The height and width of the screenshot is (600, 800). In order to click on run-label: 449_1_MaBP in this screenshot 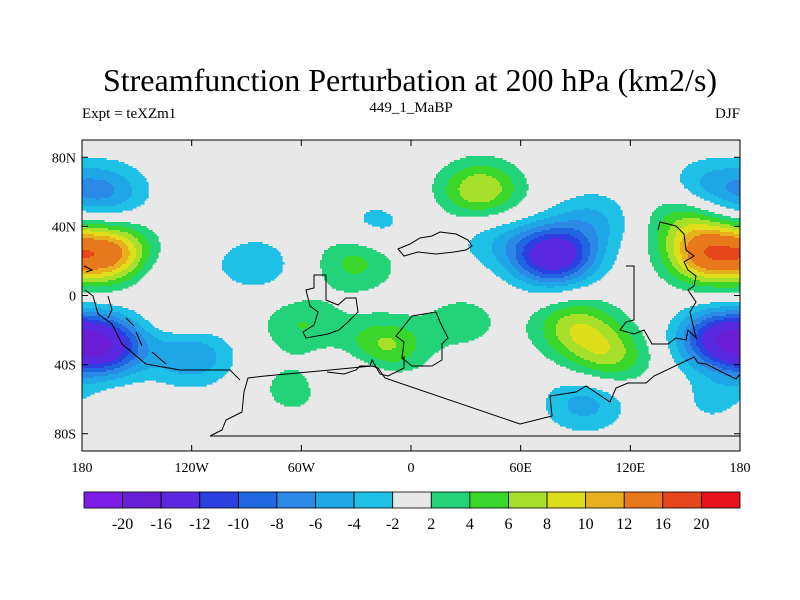, I will do `click(410, 108)`.